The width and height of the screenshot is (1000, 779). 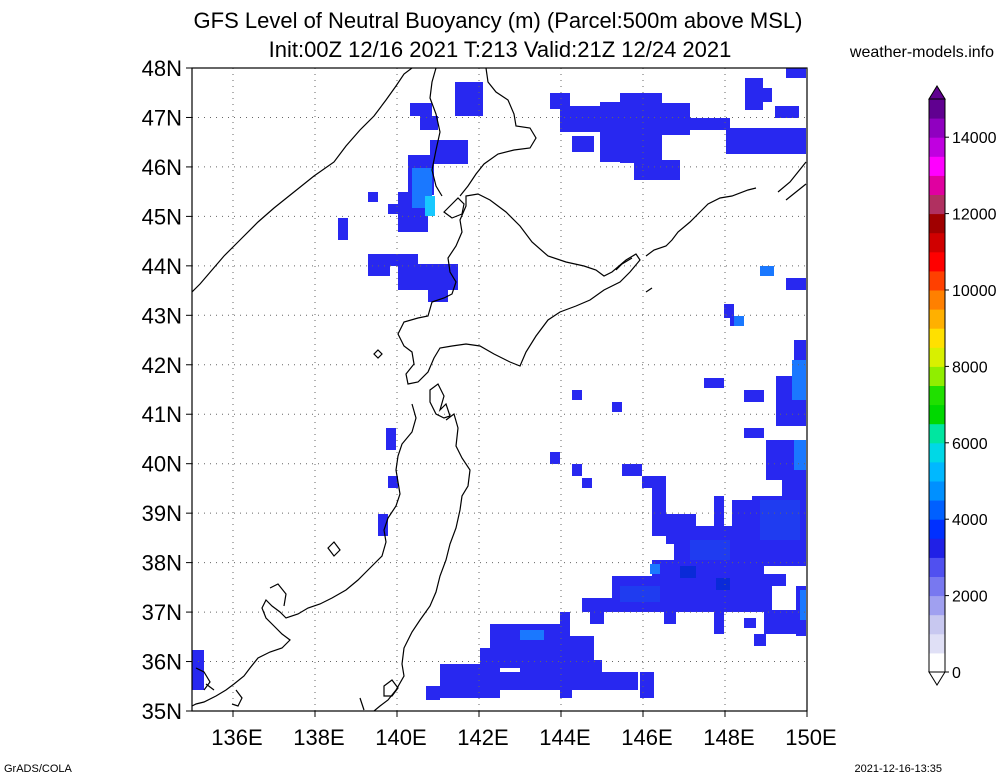 What do you see at coordinates (564, 737) in the screenshot?
I see `lon-tick-label: 144E` at bounding box center [564, 737].